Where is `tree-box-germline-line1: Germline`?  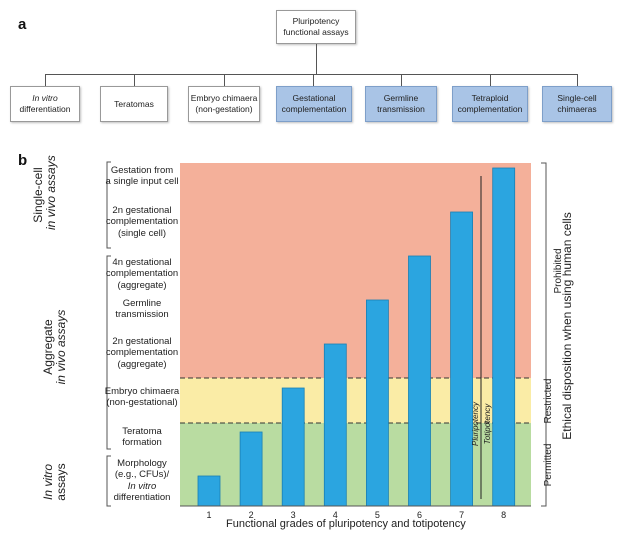
tree-box-germline-line1: Germline is located at coordinates (401, 98).